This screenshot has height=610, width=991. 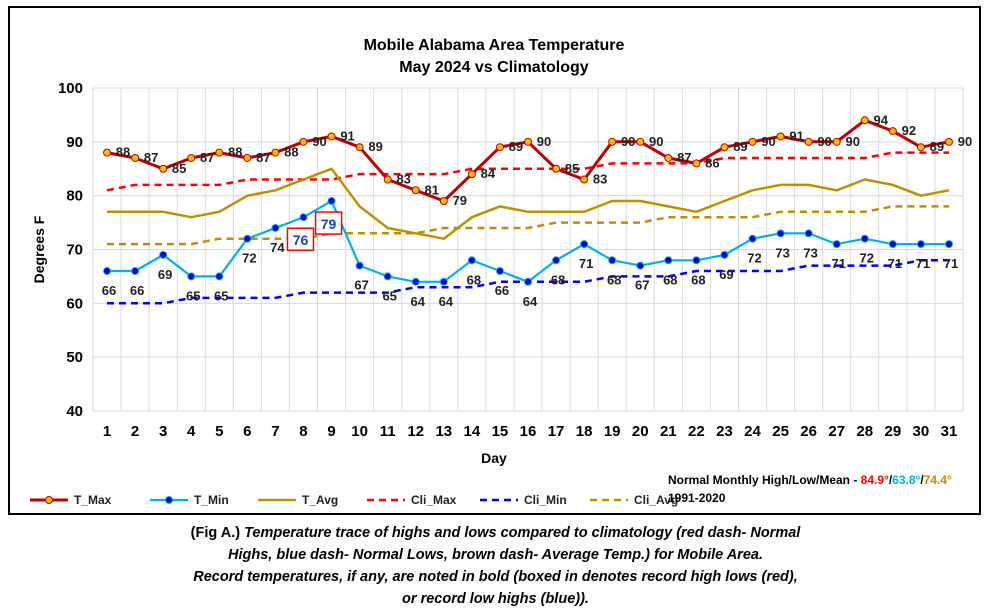 I want to click on annotation-part: 74.4°, so click(x=938, y=480).